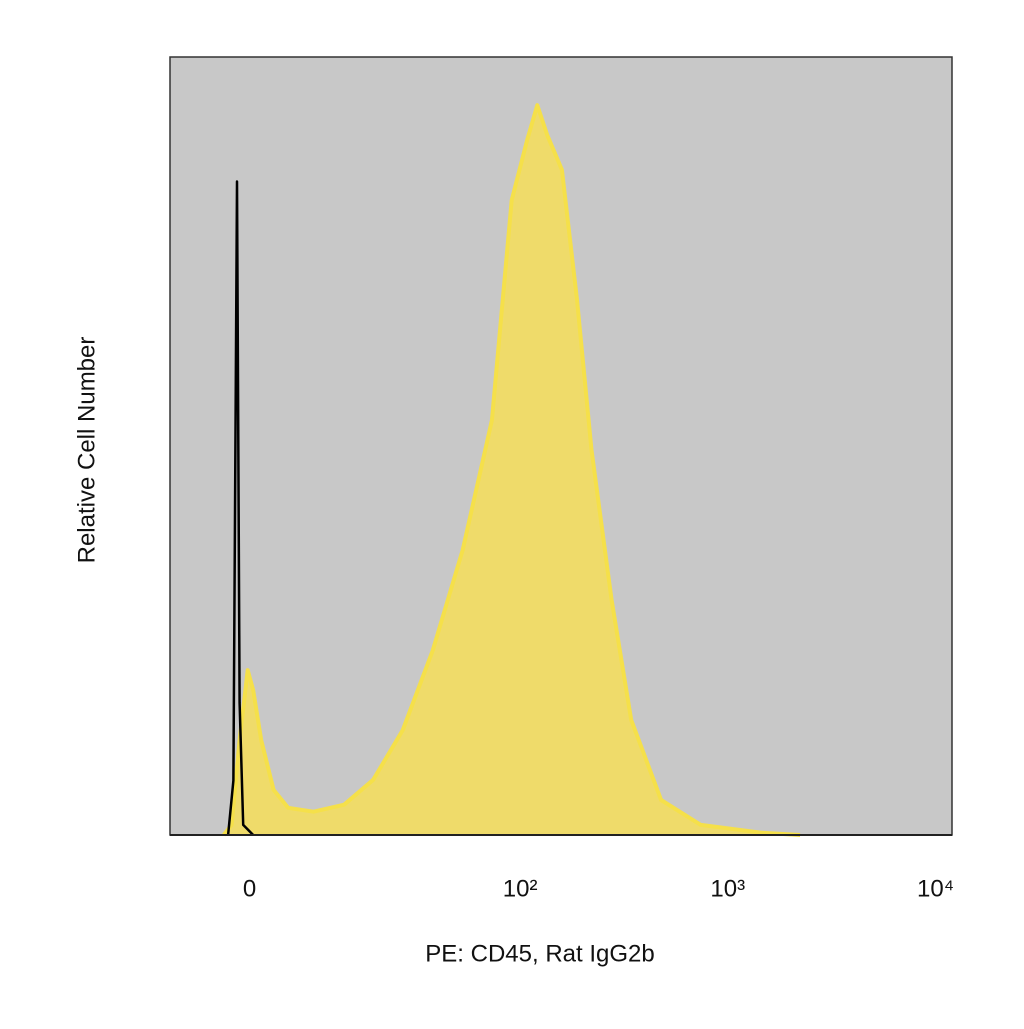 The image size is (1024, 1029). What do you see at coordinates (86, 450) in the screenshot?
I see `y-axis-label: Relative Cell Number` at bounding box center [86, 450].